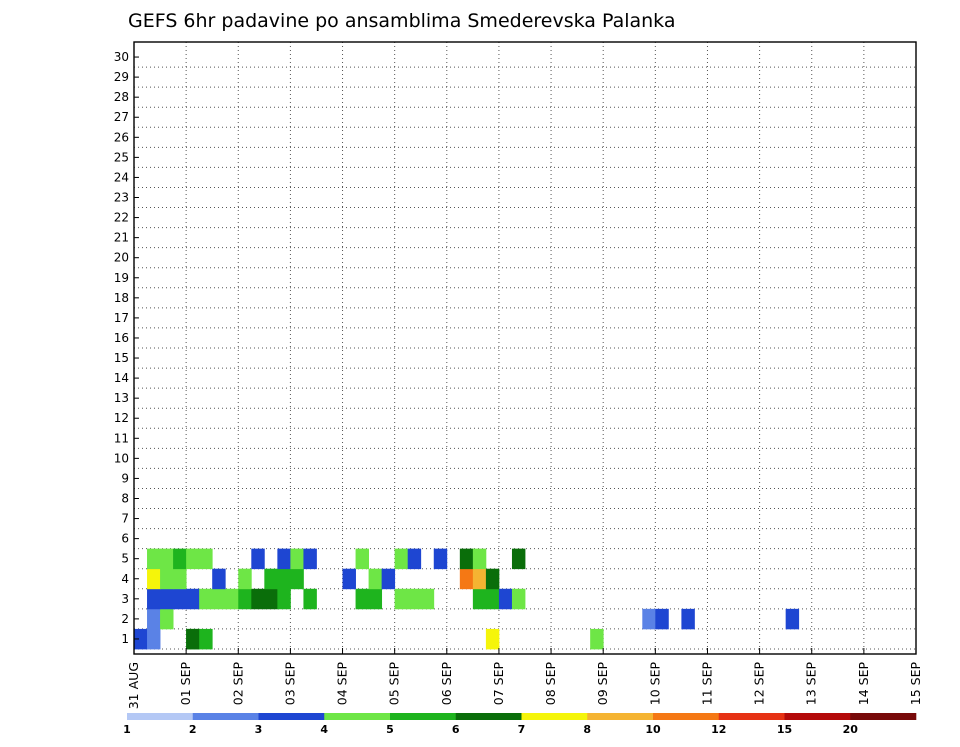 The image size is (960, 747). Describe the element at coordinates (121, 258) in the screenshot. I see `y-tick-label: 20` at that location.